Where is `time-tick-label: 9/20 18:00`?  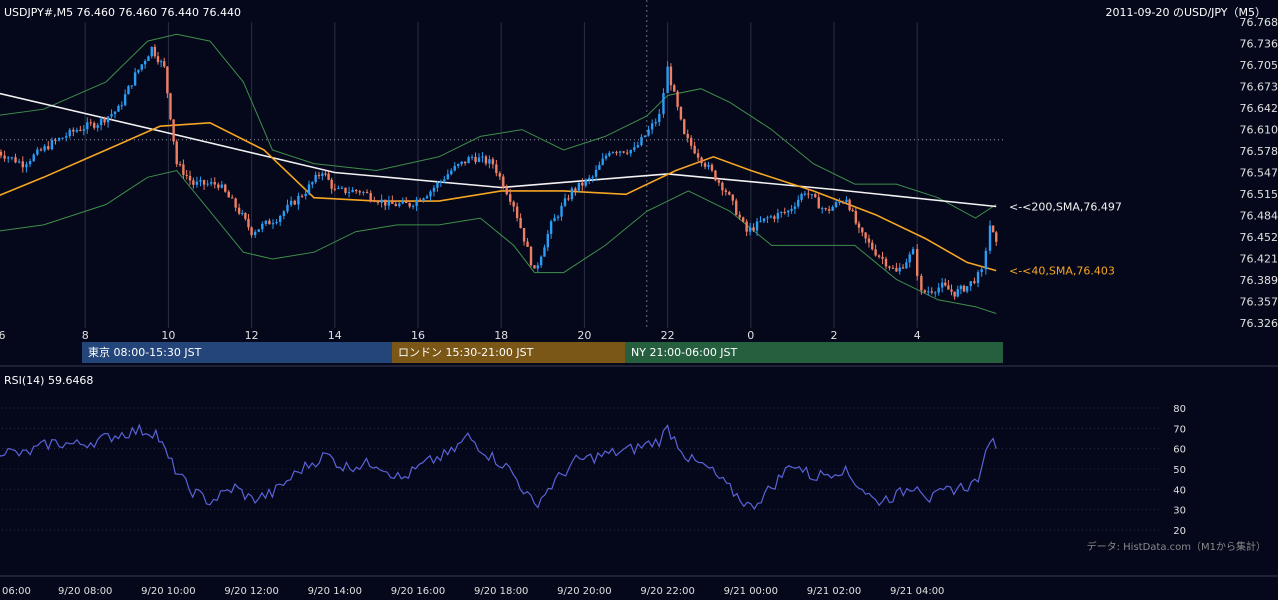
time-tick-label: 9/20 18:00 is located at coordinates (501, 591).